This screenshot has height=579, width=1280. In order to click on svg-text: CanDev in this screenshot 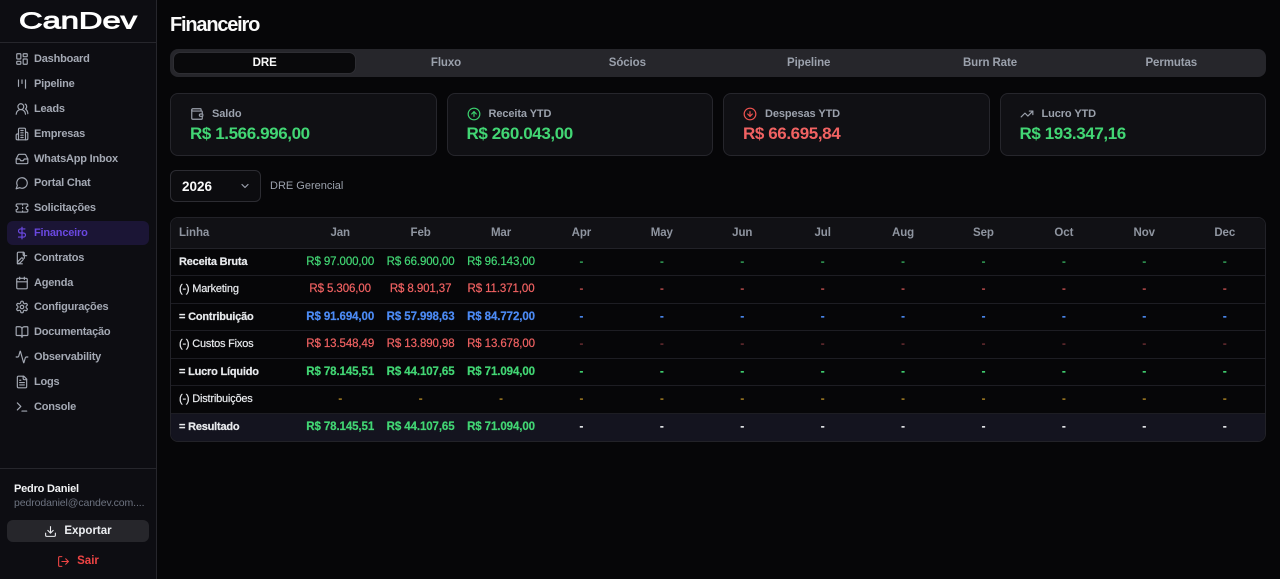, I will do `click(78, 21)`.